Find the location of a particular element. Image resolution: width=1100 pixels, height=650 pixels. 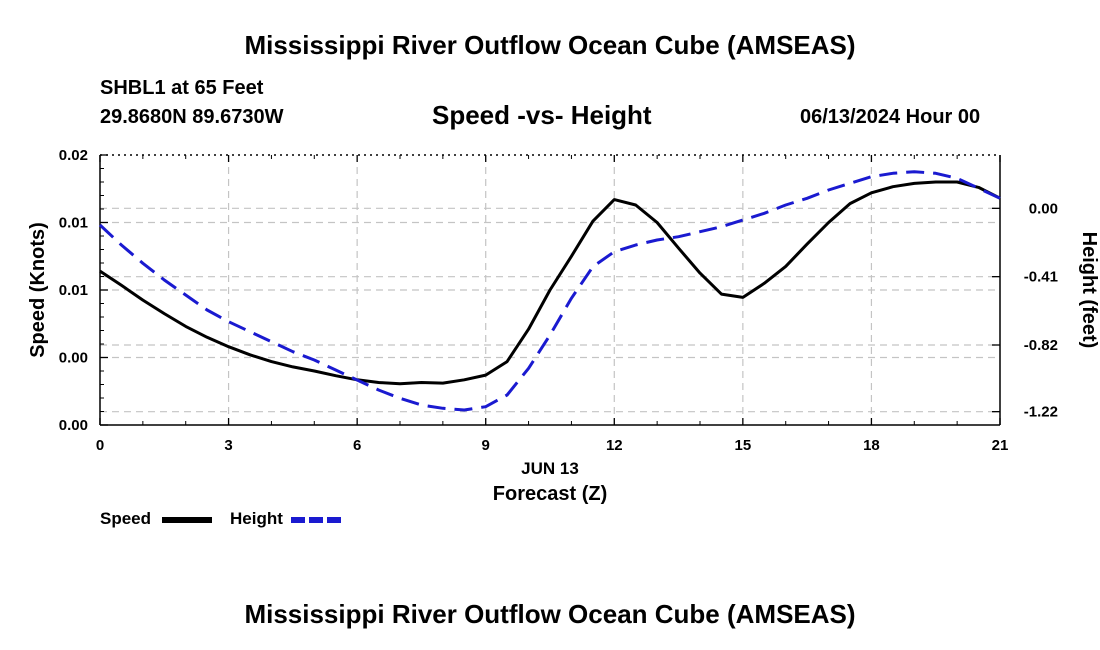

x-tick-label: 21 is located at coordinates (1000, 445).